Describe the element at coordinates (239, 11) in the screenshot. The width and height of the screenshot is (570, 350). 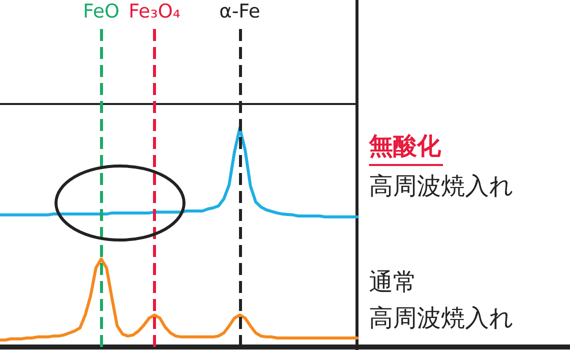
I see `text: α-Fe` at that location.